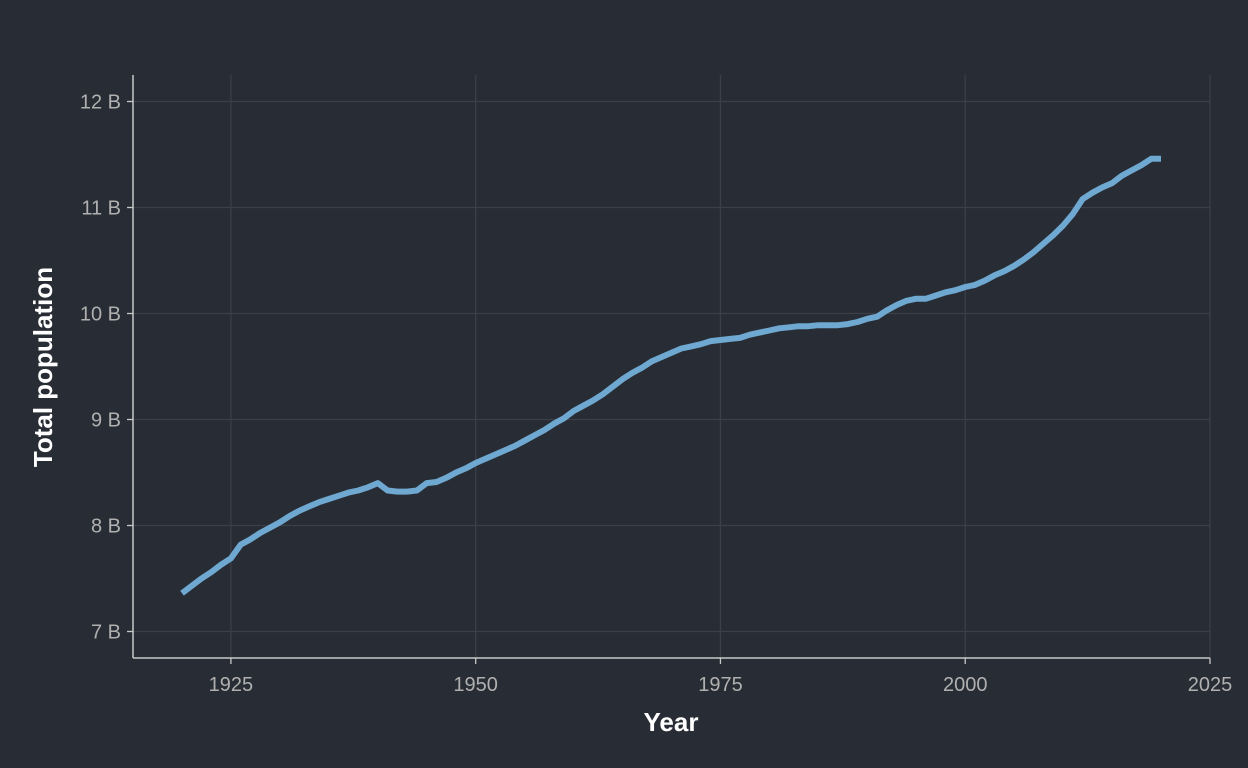  What do you see at coordinates (100, 103) in the screenshot?
I see `y-tick-label: 12 B` at bounding box center [100, 103].